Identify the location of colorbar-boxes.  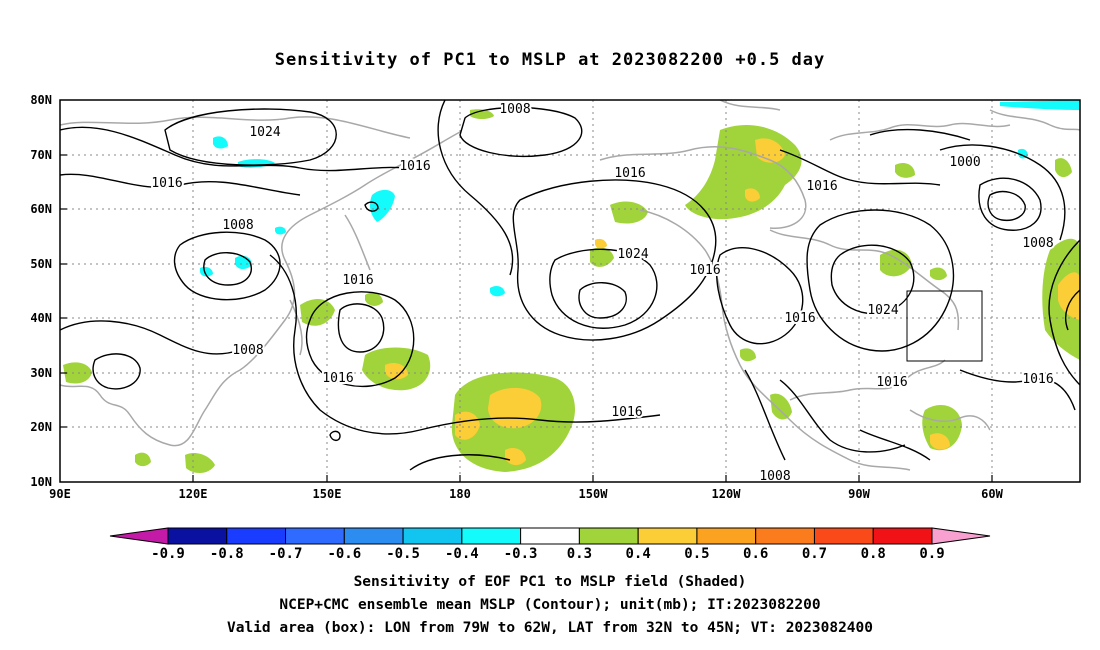
(550, 536).